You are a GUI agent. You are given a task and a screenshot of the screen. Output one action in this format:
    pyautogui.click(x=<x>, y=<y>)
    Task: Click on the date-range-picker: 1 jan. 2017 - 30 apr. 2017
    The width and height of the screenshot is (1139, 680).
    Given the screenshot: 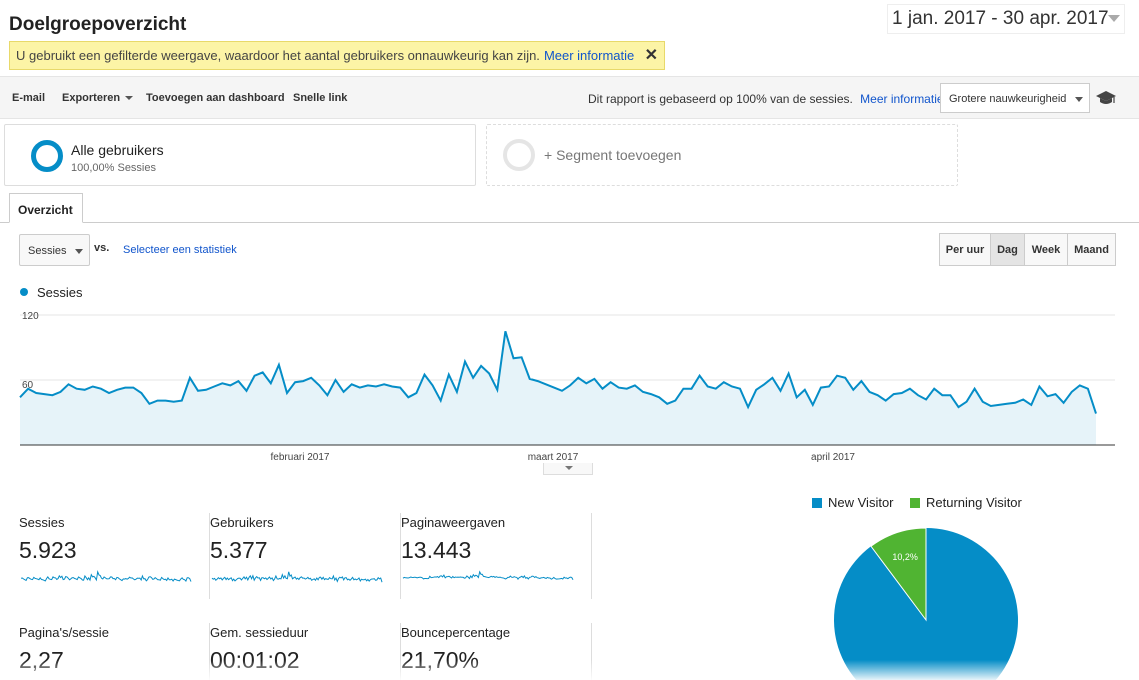 What is the action you would take?
    pyautogui.click(x=1006, y=19)
    